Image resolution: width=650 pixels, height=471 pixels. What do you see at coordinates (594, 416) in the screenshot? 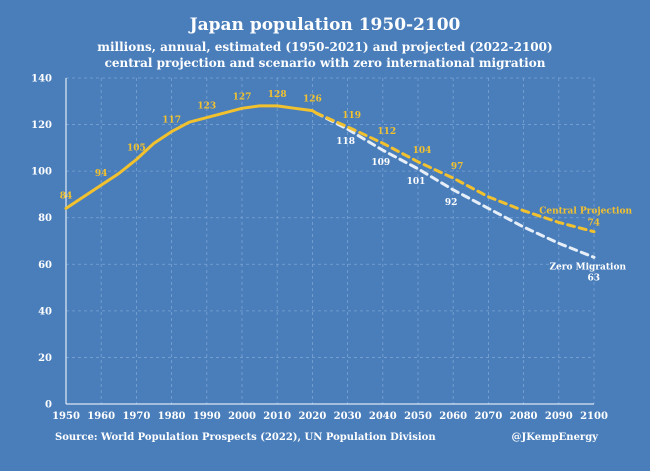
I see `x-tick-label: 2100` at bounding box center [594, 416].